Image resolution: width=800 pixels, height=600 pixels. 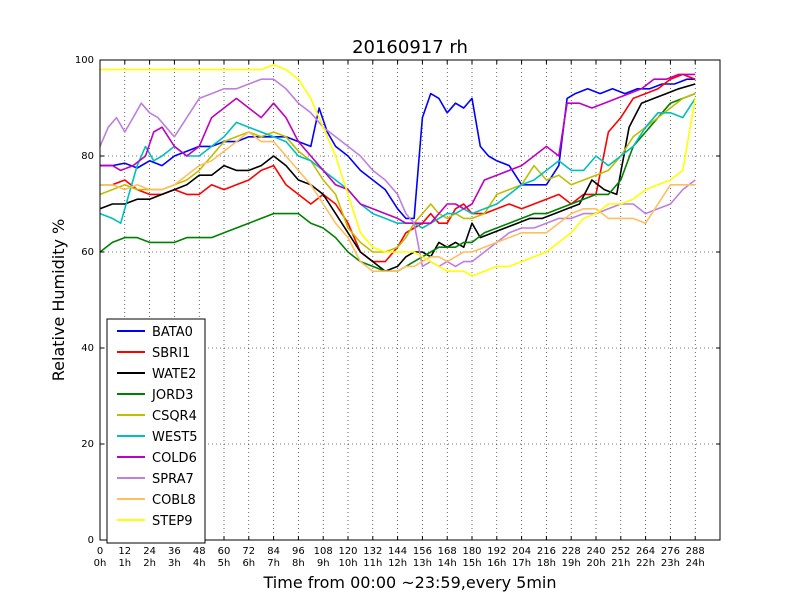 I want to click on x-tick-sublabel: 3h, so click(x=174, y=563).